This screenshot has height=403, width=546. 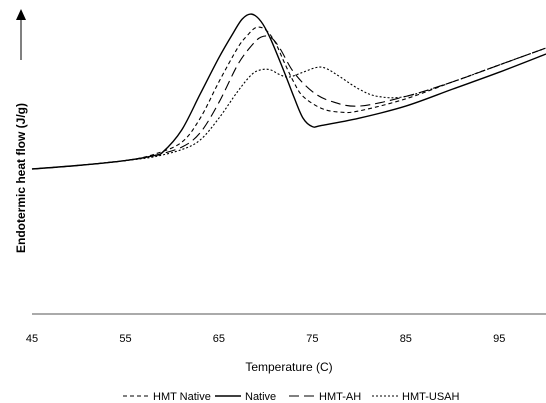 I want to click on legend-item: Native, so click(x=245, y=397).